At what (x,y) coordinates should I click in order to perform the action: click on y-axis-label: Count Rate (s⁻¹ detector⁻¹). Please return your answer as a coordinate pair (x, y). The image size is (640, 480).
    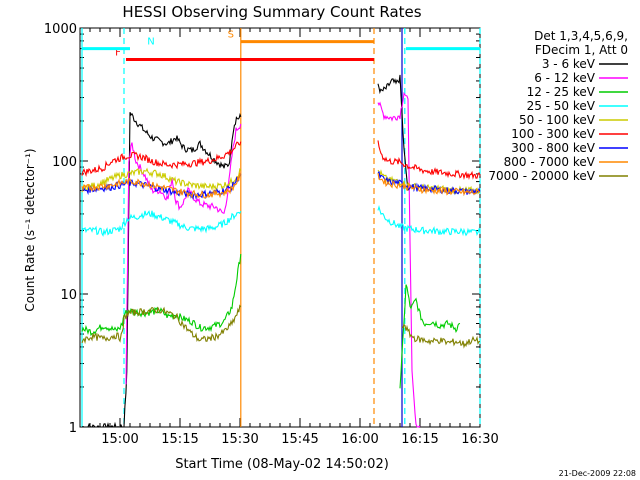
    Looking at the image, I should click on (30, 229).